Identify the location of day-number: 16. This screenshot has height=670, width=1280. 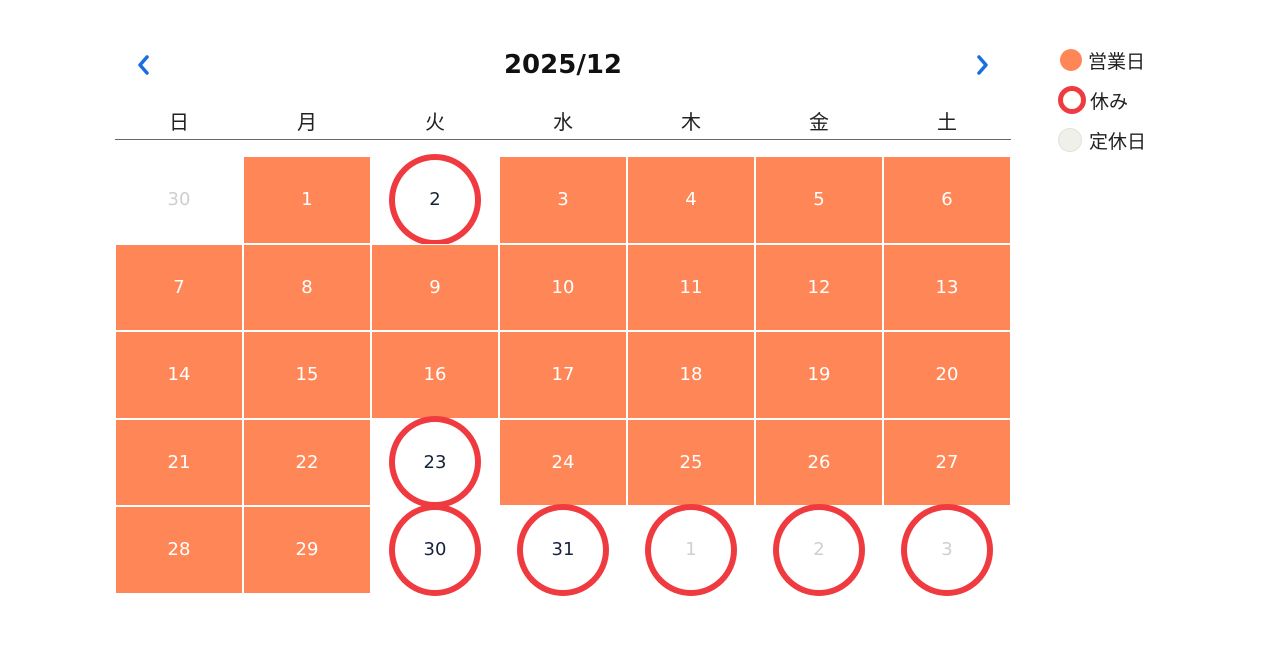
(435, 375).